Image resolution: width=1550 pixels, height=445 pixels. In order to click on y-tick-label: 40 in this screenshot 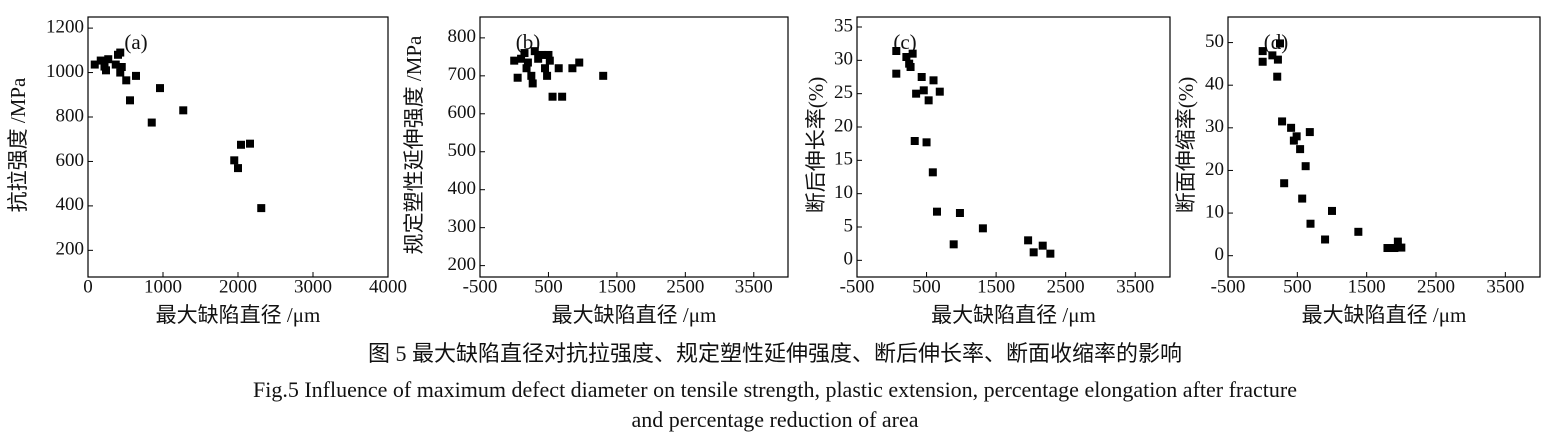, I will do `click(1214, 84)`.